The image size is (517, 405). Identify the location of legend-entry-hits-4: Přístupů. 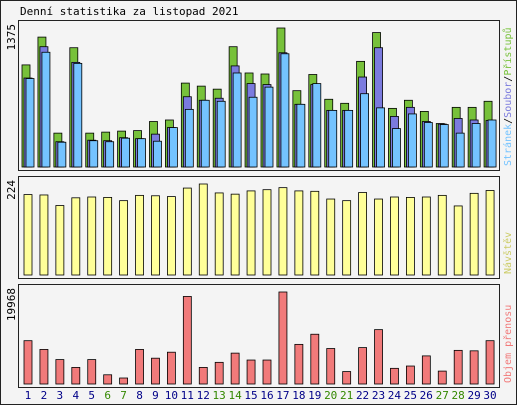
(508, 51).